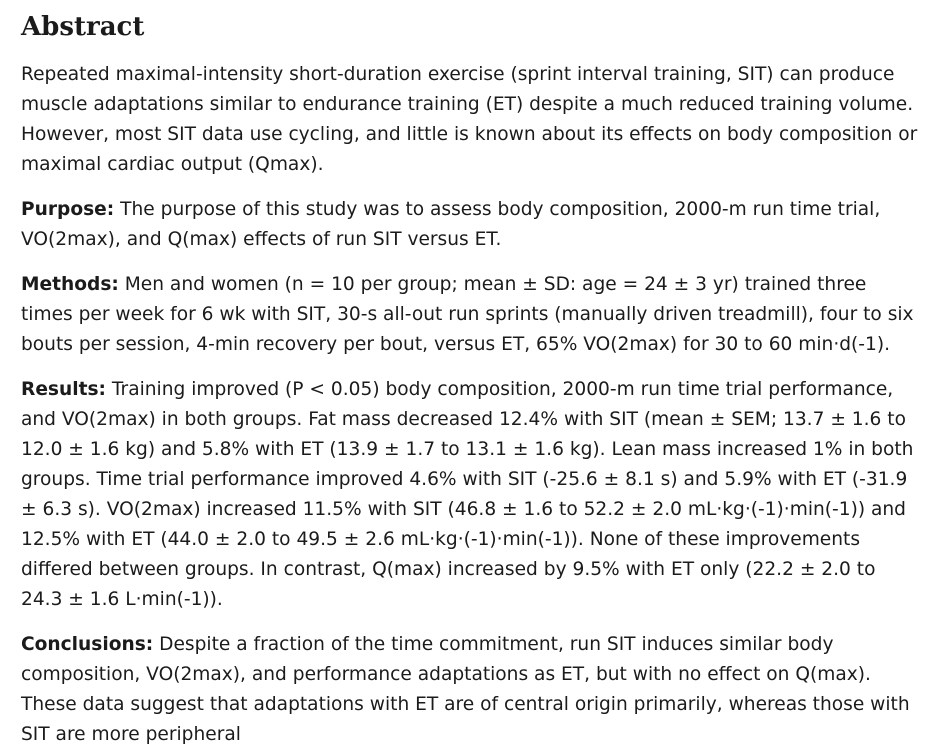 The height and width of the screenshot is (750, 934). I want to click on results-label: Results:, so click(63, 389).